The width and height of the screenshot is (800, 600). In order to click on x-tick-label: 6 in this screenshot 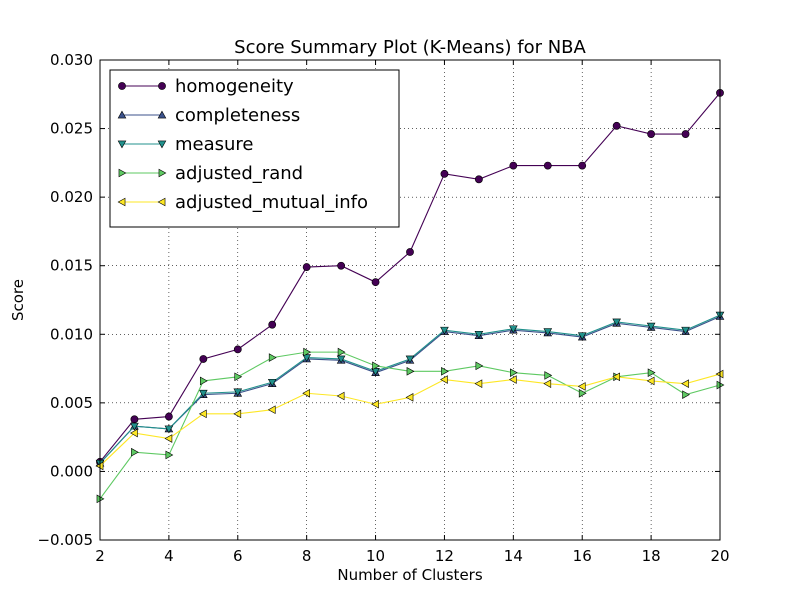, I will do `click(238, 556)`.